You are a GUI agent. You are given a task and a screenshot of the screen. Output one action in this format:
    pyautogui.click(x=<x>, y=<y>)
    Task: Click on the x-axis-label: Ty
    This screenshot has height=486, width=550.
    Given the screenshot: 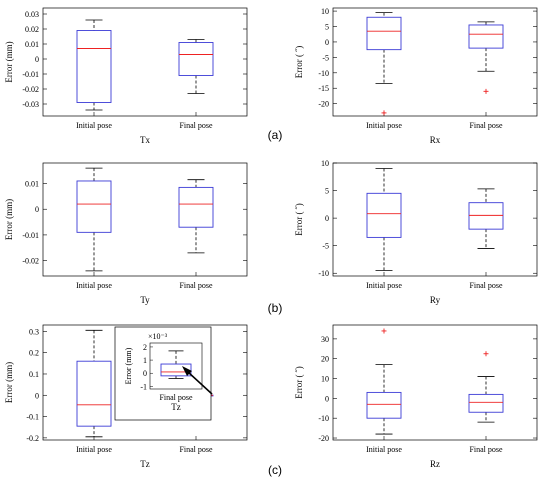 What is the action you would take?
    pyautogui.click(x=145, y=300)
    